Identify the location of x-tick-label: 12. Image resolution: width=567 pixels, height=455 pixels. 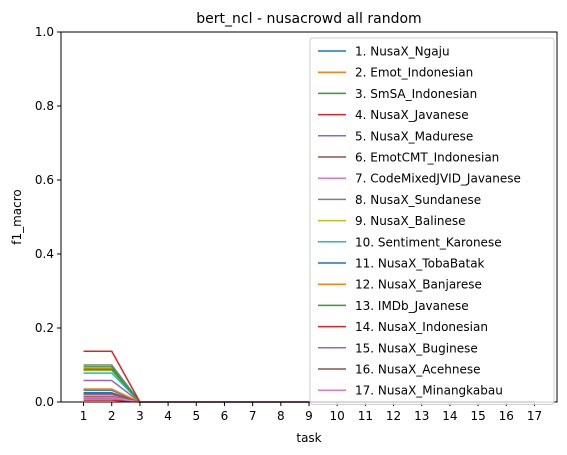
(393, 416).